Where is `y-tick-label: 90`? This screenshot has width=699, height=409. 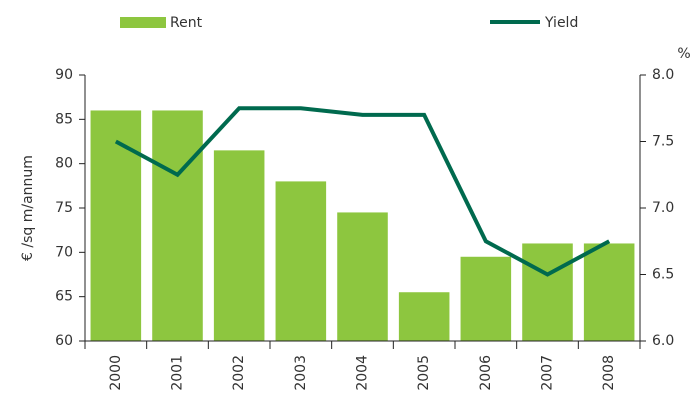
y-tick-label: 90 is located at coordinates (64, 75).